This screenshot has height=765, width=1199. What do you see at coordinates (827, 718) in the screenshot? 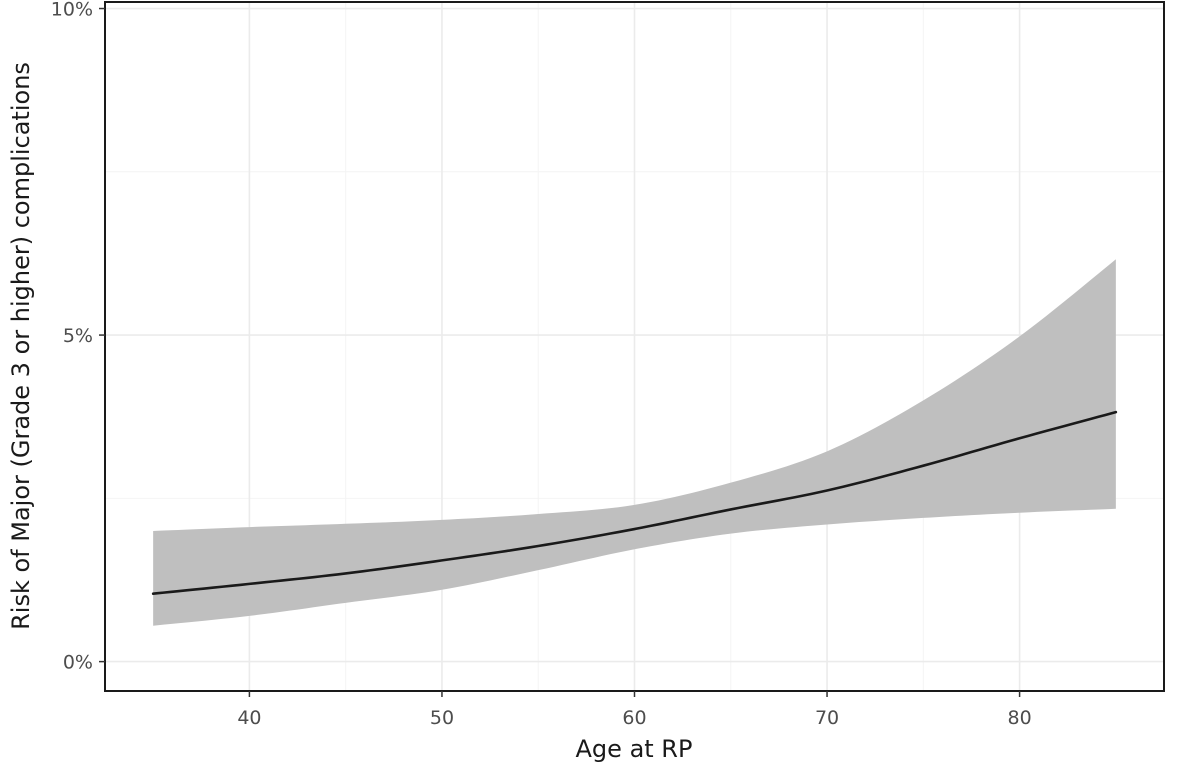
I see `x-tick-label: 70` at bounding box center [827, 718].